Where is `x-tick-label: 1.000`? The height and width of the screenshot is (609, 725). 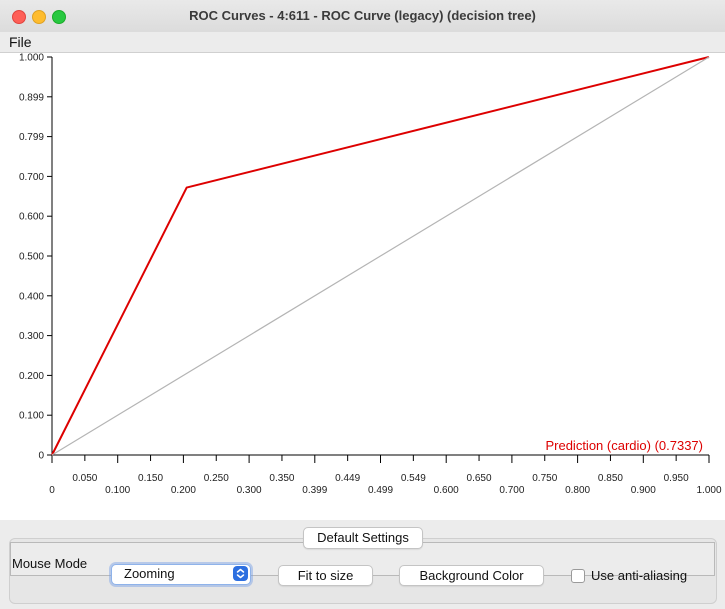 x-tick-label: 1.000 is located at coordinates (708, 490).